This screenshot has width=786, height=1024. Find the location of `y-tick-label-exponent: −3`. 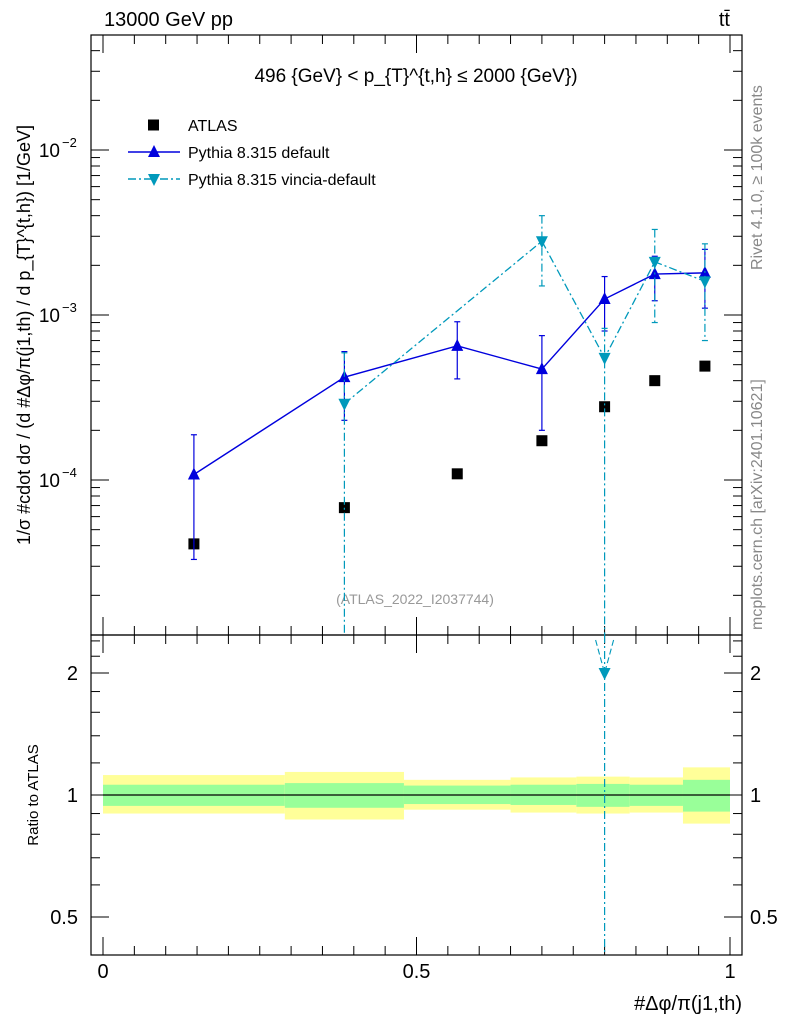

y-tick-label-exponent: −3 is located at coordinates (69, 307).